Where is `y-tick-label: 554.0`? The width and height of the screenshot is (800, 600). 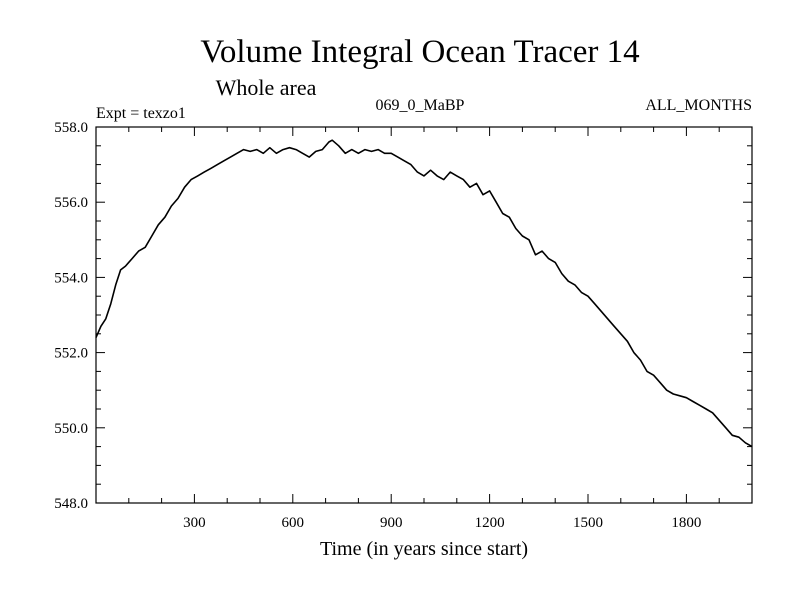 y-tick-label: 554.0 is located at coordinates (71, 278).